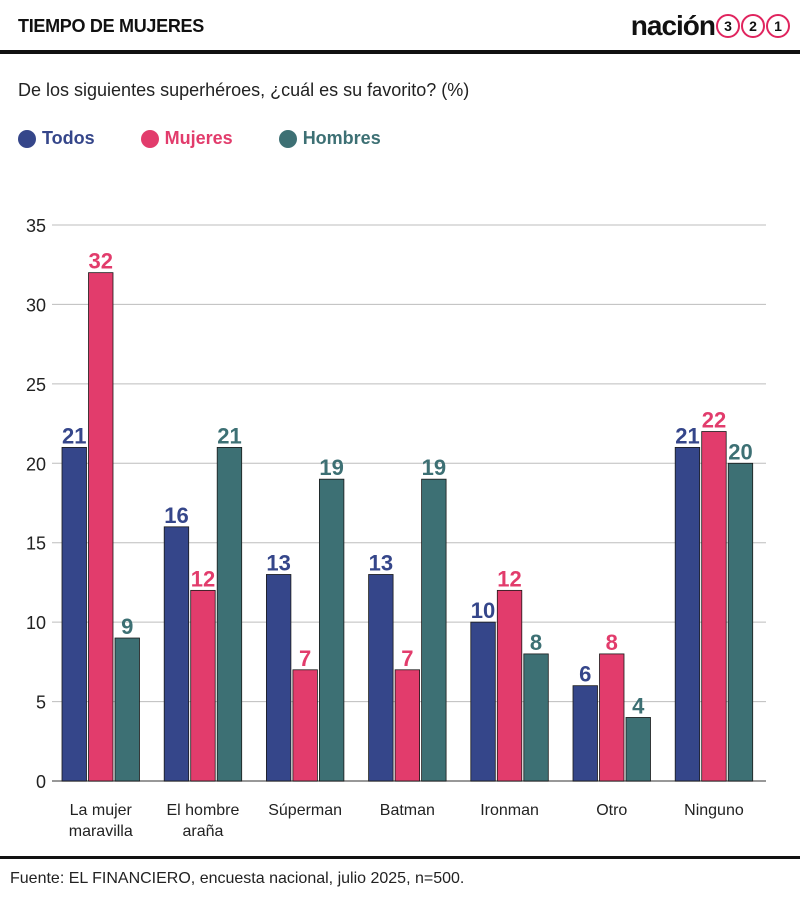 Image resolution: width=800 pixels, height=899 pixels. Describe the element at coordinates (41, 782) in the screenshot. I see `y-tick-label-0: 0` at that location.